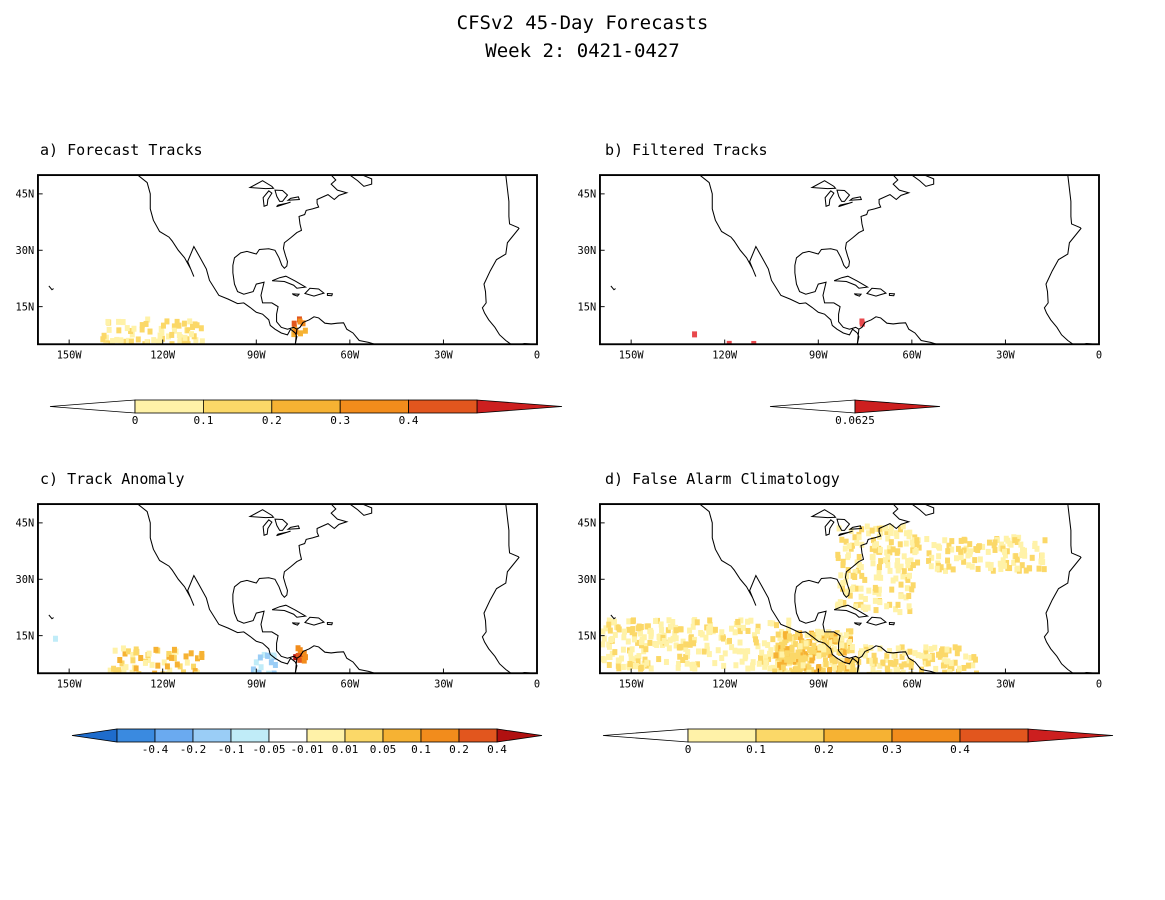 The width and height of the screenshot is (1165, 900). I want to click on lon-tick-label: 60W, so click(350, 355).